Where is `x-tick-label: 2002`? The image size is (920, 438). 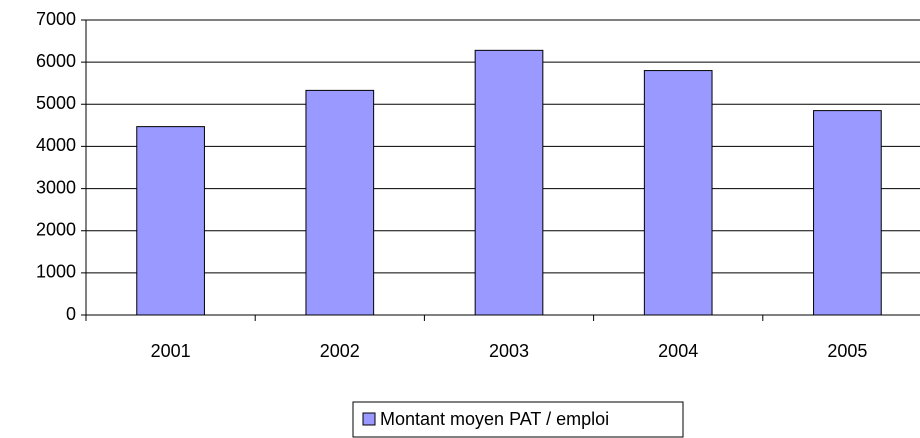 x-tick-label: 2002 is located at coordinates (340, 351).